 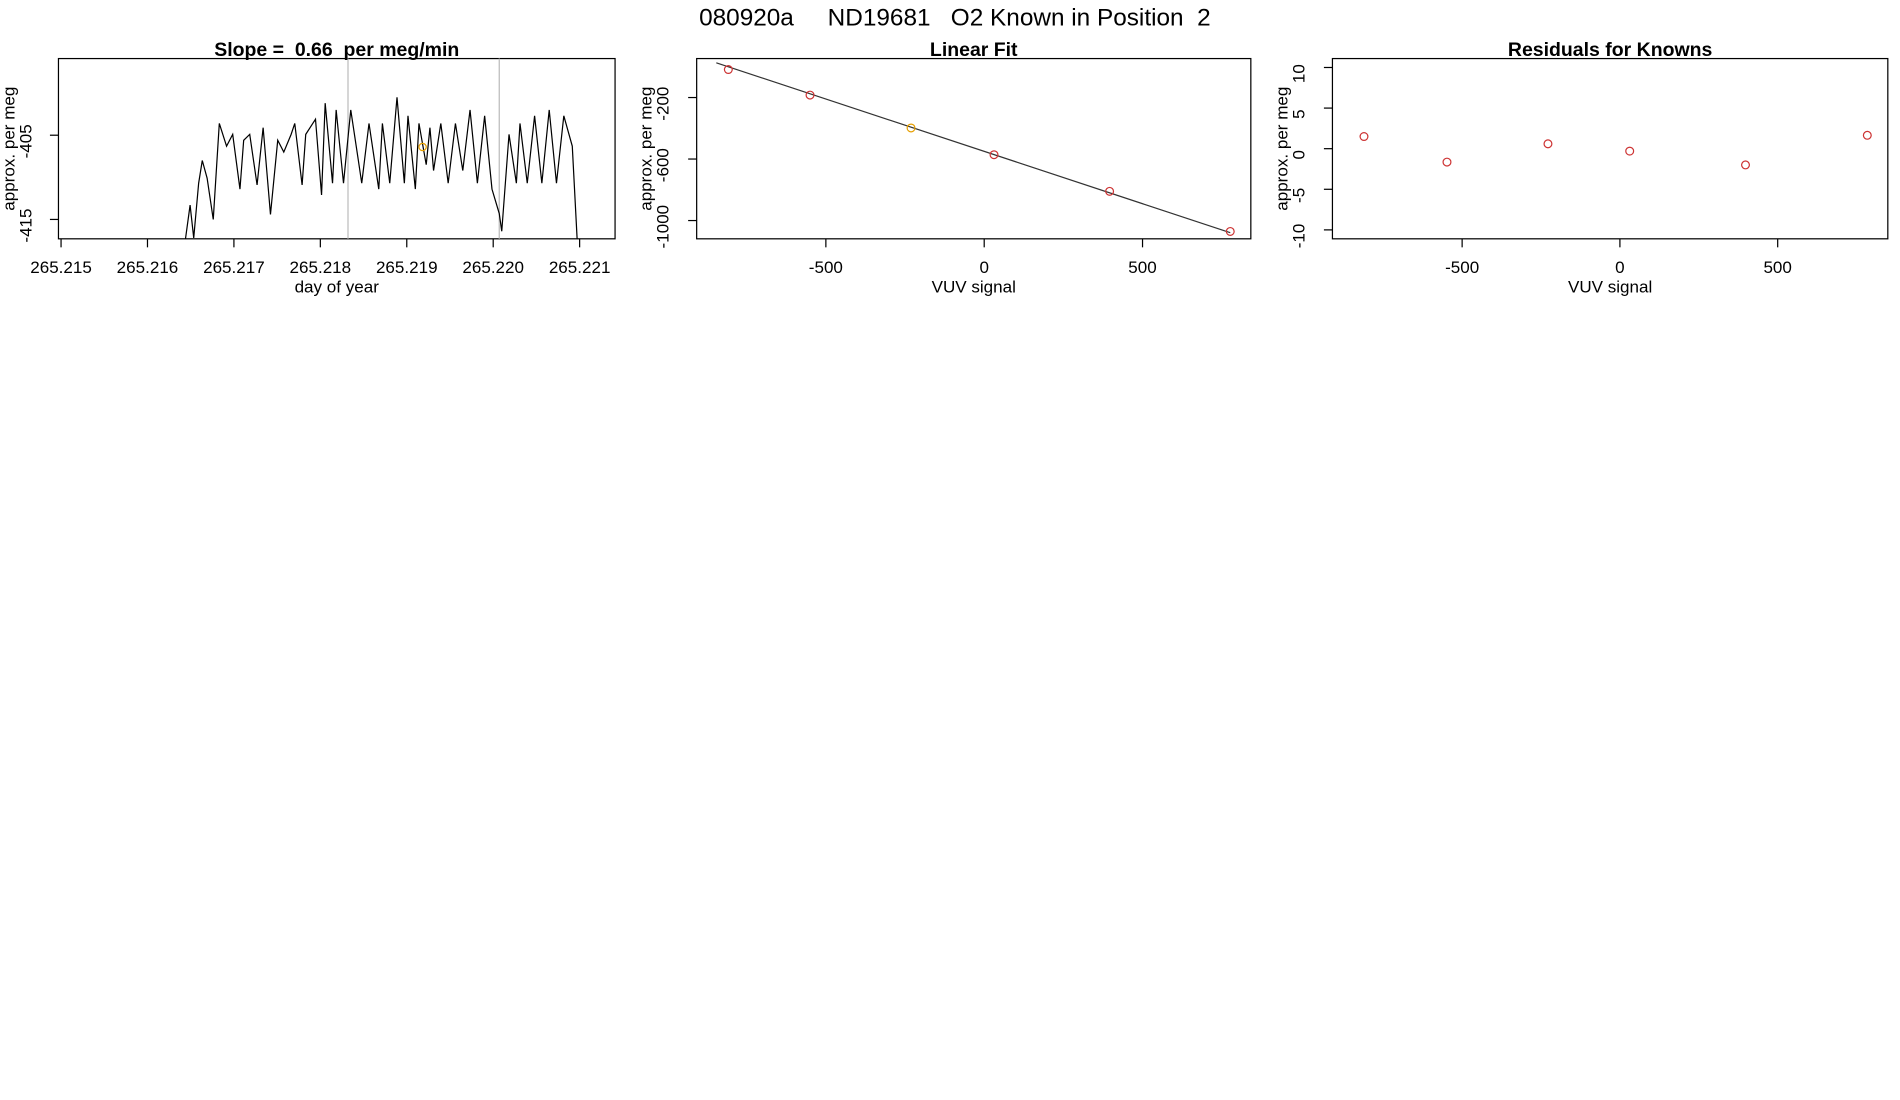 What do you see at coordinates (1298, 154) in the screenshot?
I see `y-tick-label: 0` at bounding box center [1298, 154].